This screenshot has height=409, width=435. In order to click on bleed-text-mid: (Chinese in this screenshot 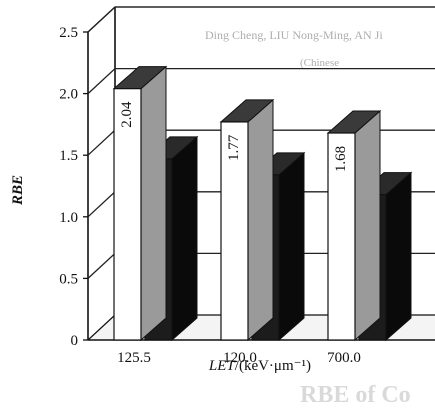, I will do `click(320, 63)`.